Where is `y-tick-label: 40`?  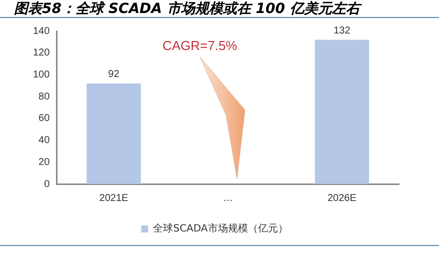 y-tick-label: 40 is located at coordinates (44, 140).